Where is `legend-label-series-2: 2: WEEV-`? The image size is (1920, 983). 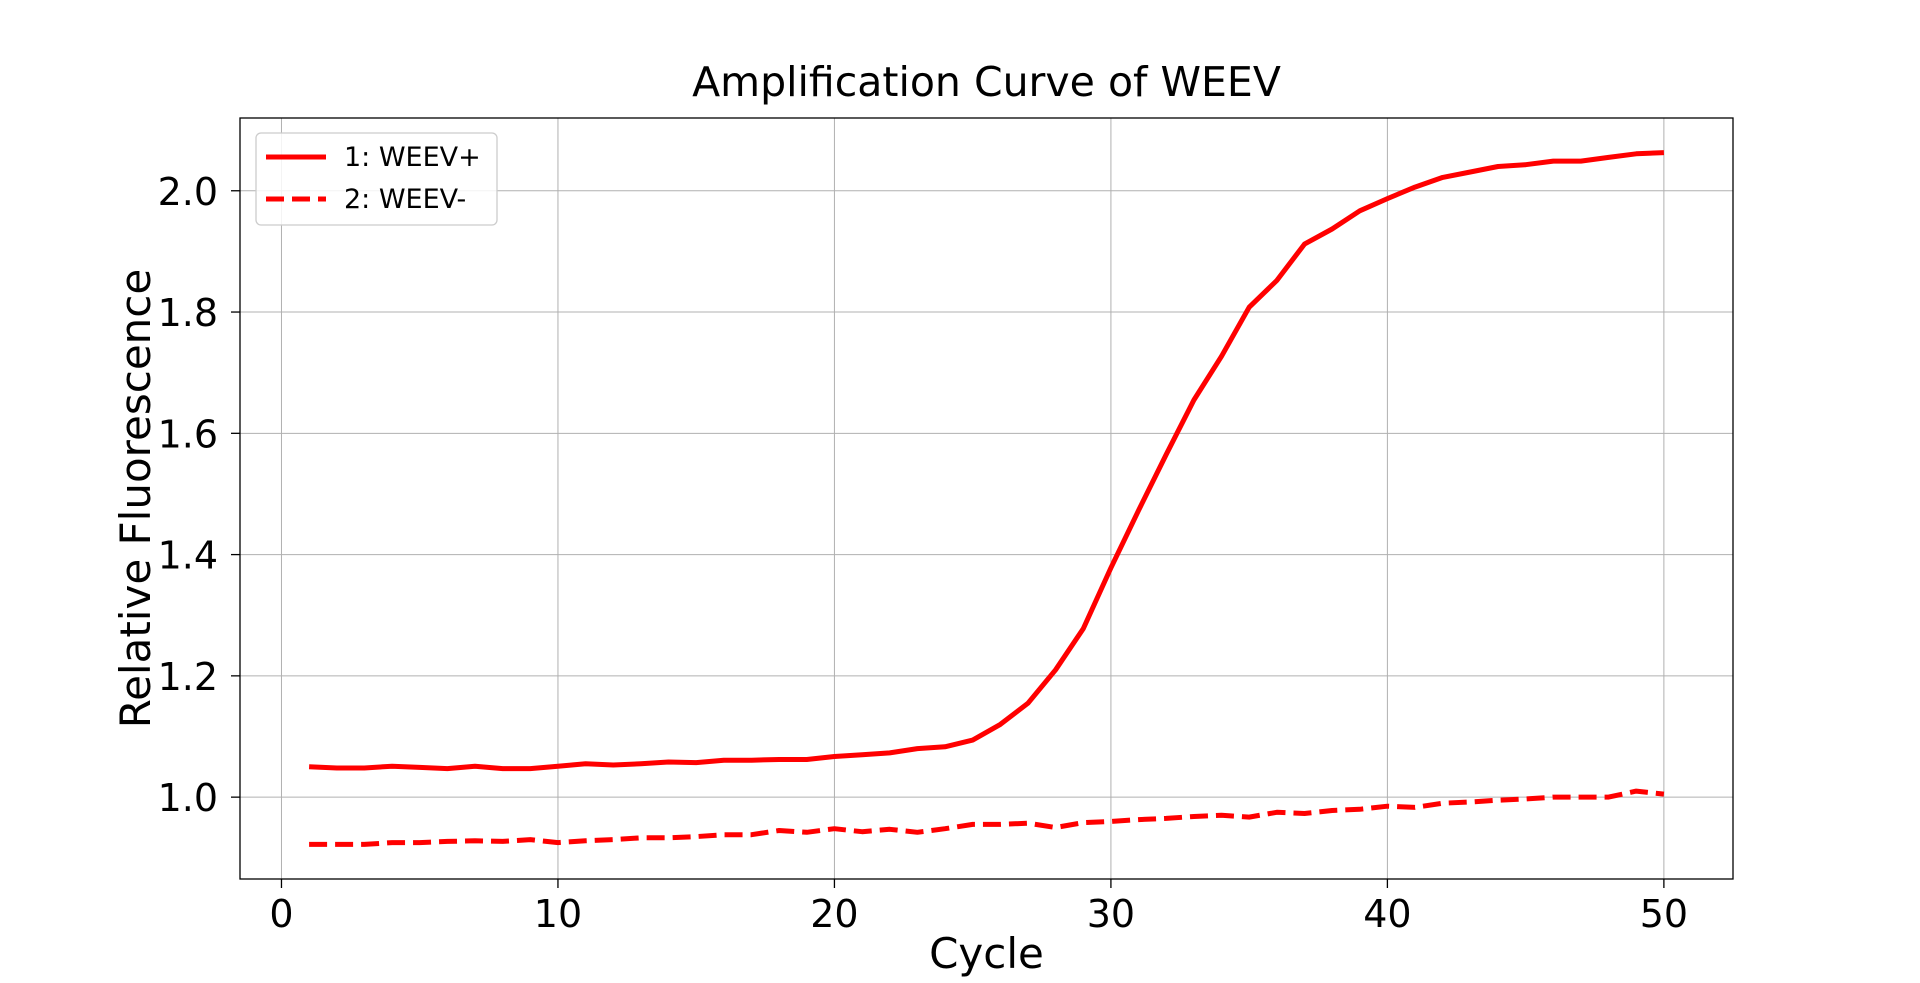
legend-label-series-2: 2: WEEV- is located at coordinates (405, 199).